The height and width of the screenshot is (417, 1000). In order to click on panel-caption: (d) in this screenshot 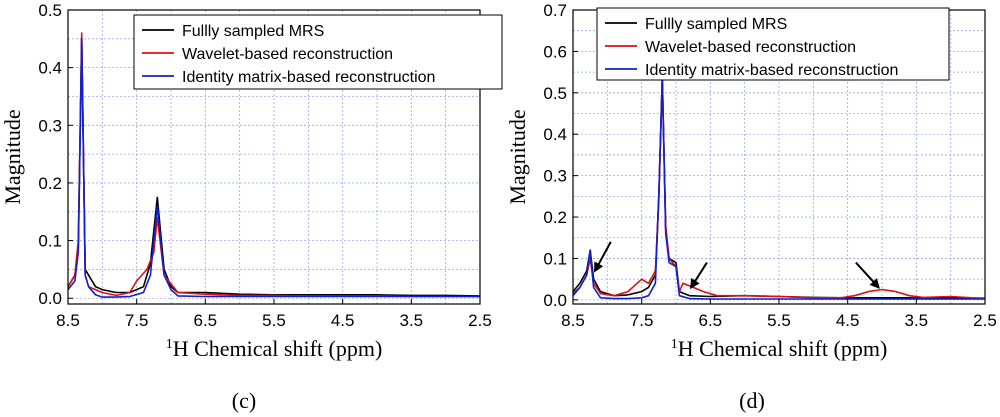, I will do `click(752, 400)`.